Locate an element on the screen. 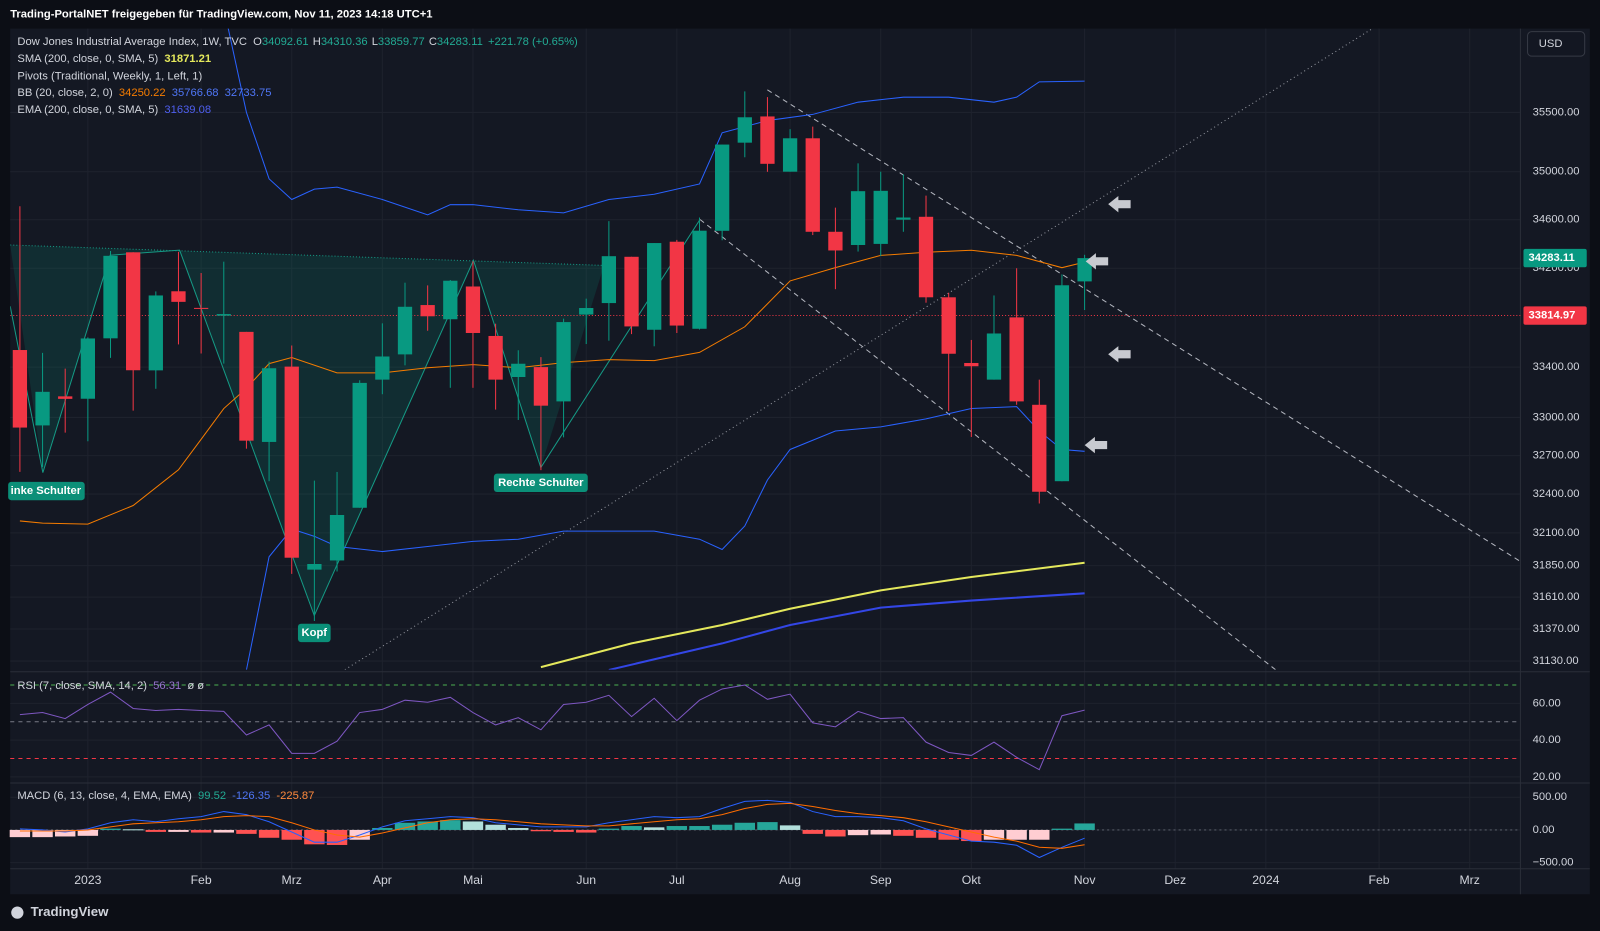 Image resolution: width=1600 pixels, height=931 pixels. footer: TradingView is located at coordinates (70, 911).